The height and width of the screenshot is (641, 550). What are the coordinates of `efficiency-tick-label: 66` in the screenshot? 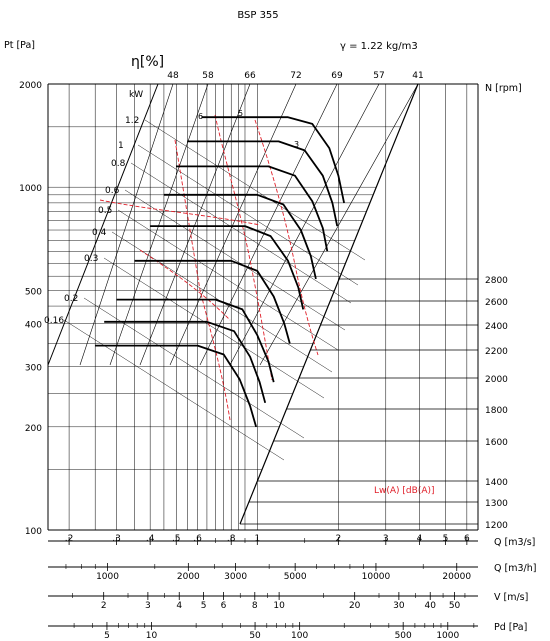 It's located at (250, 76).